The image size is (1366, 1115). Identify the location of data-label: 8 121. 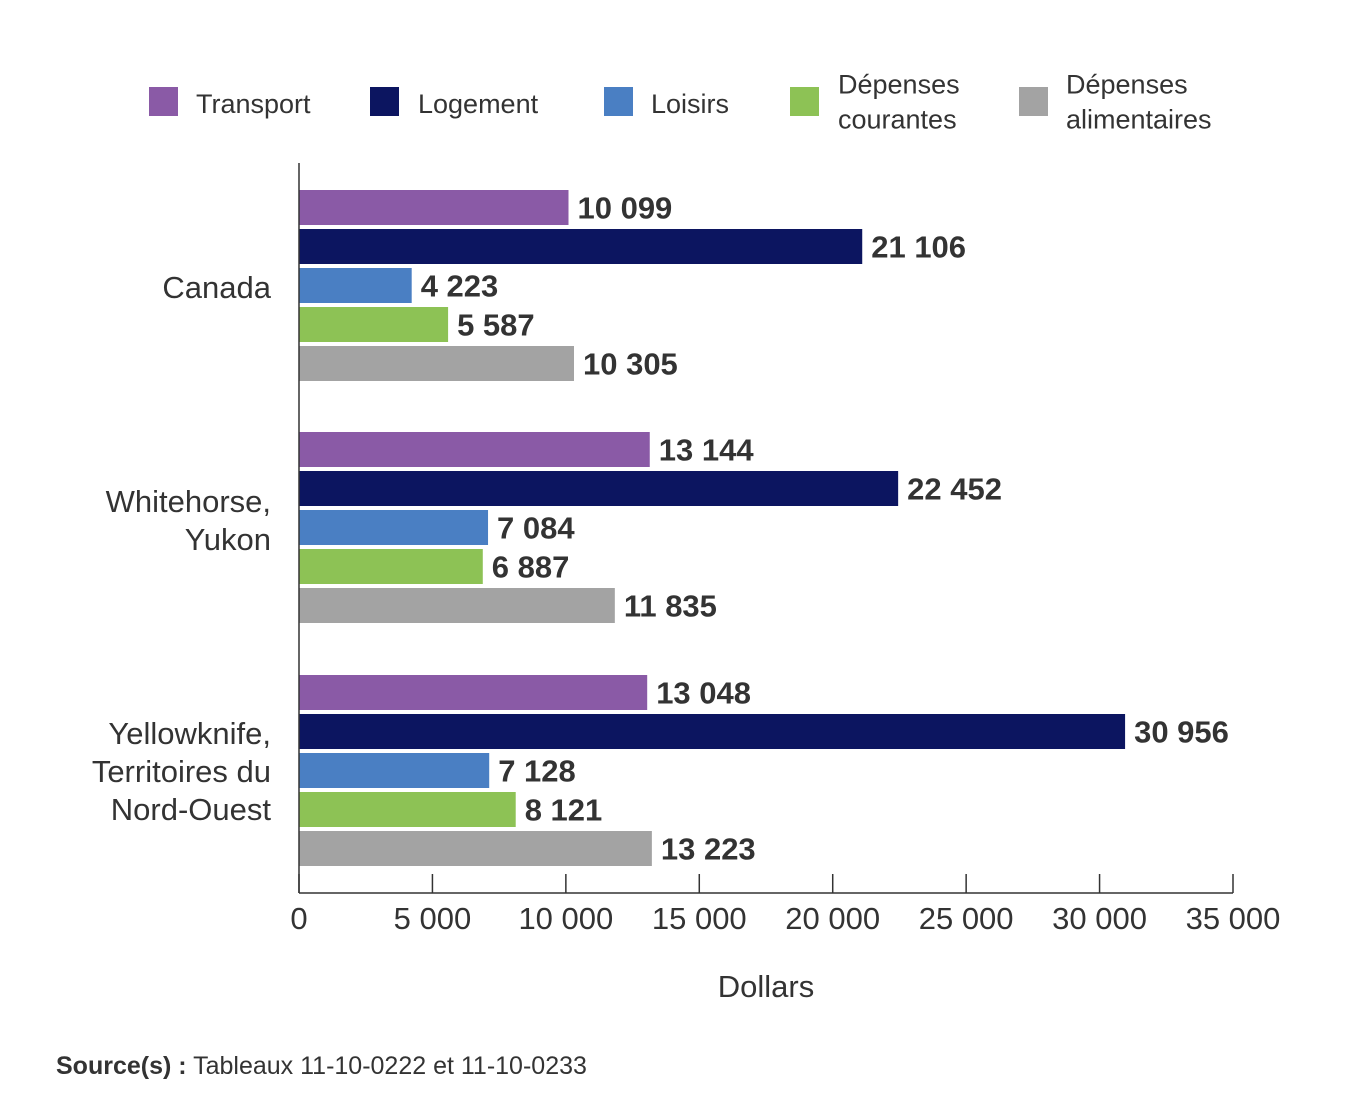
(564, 810).